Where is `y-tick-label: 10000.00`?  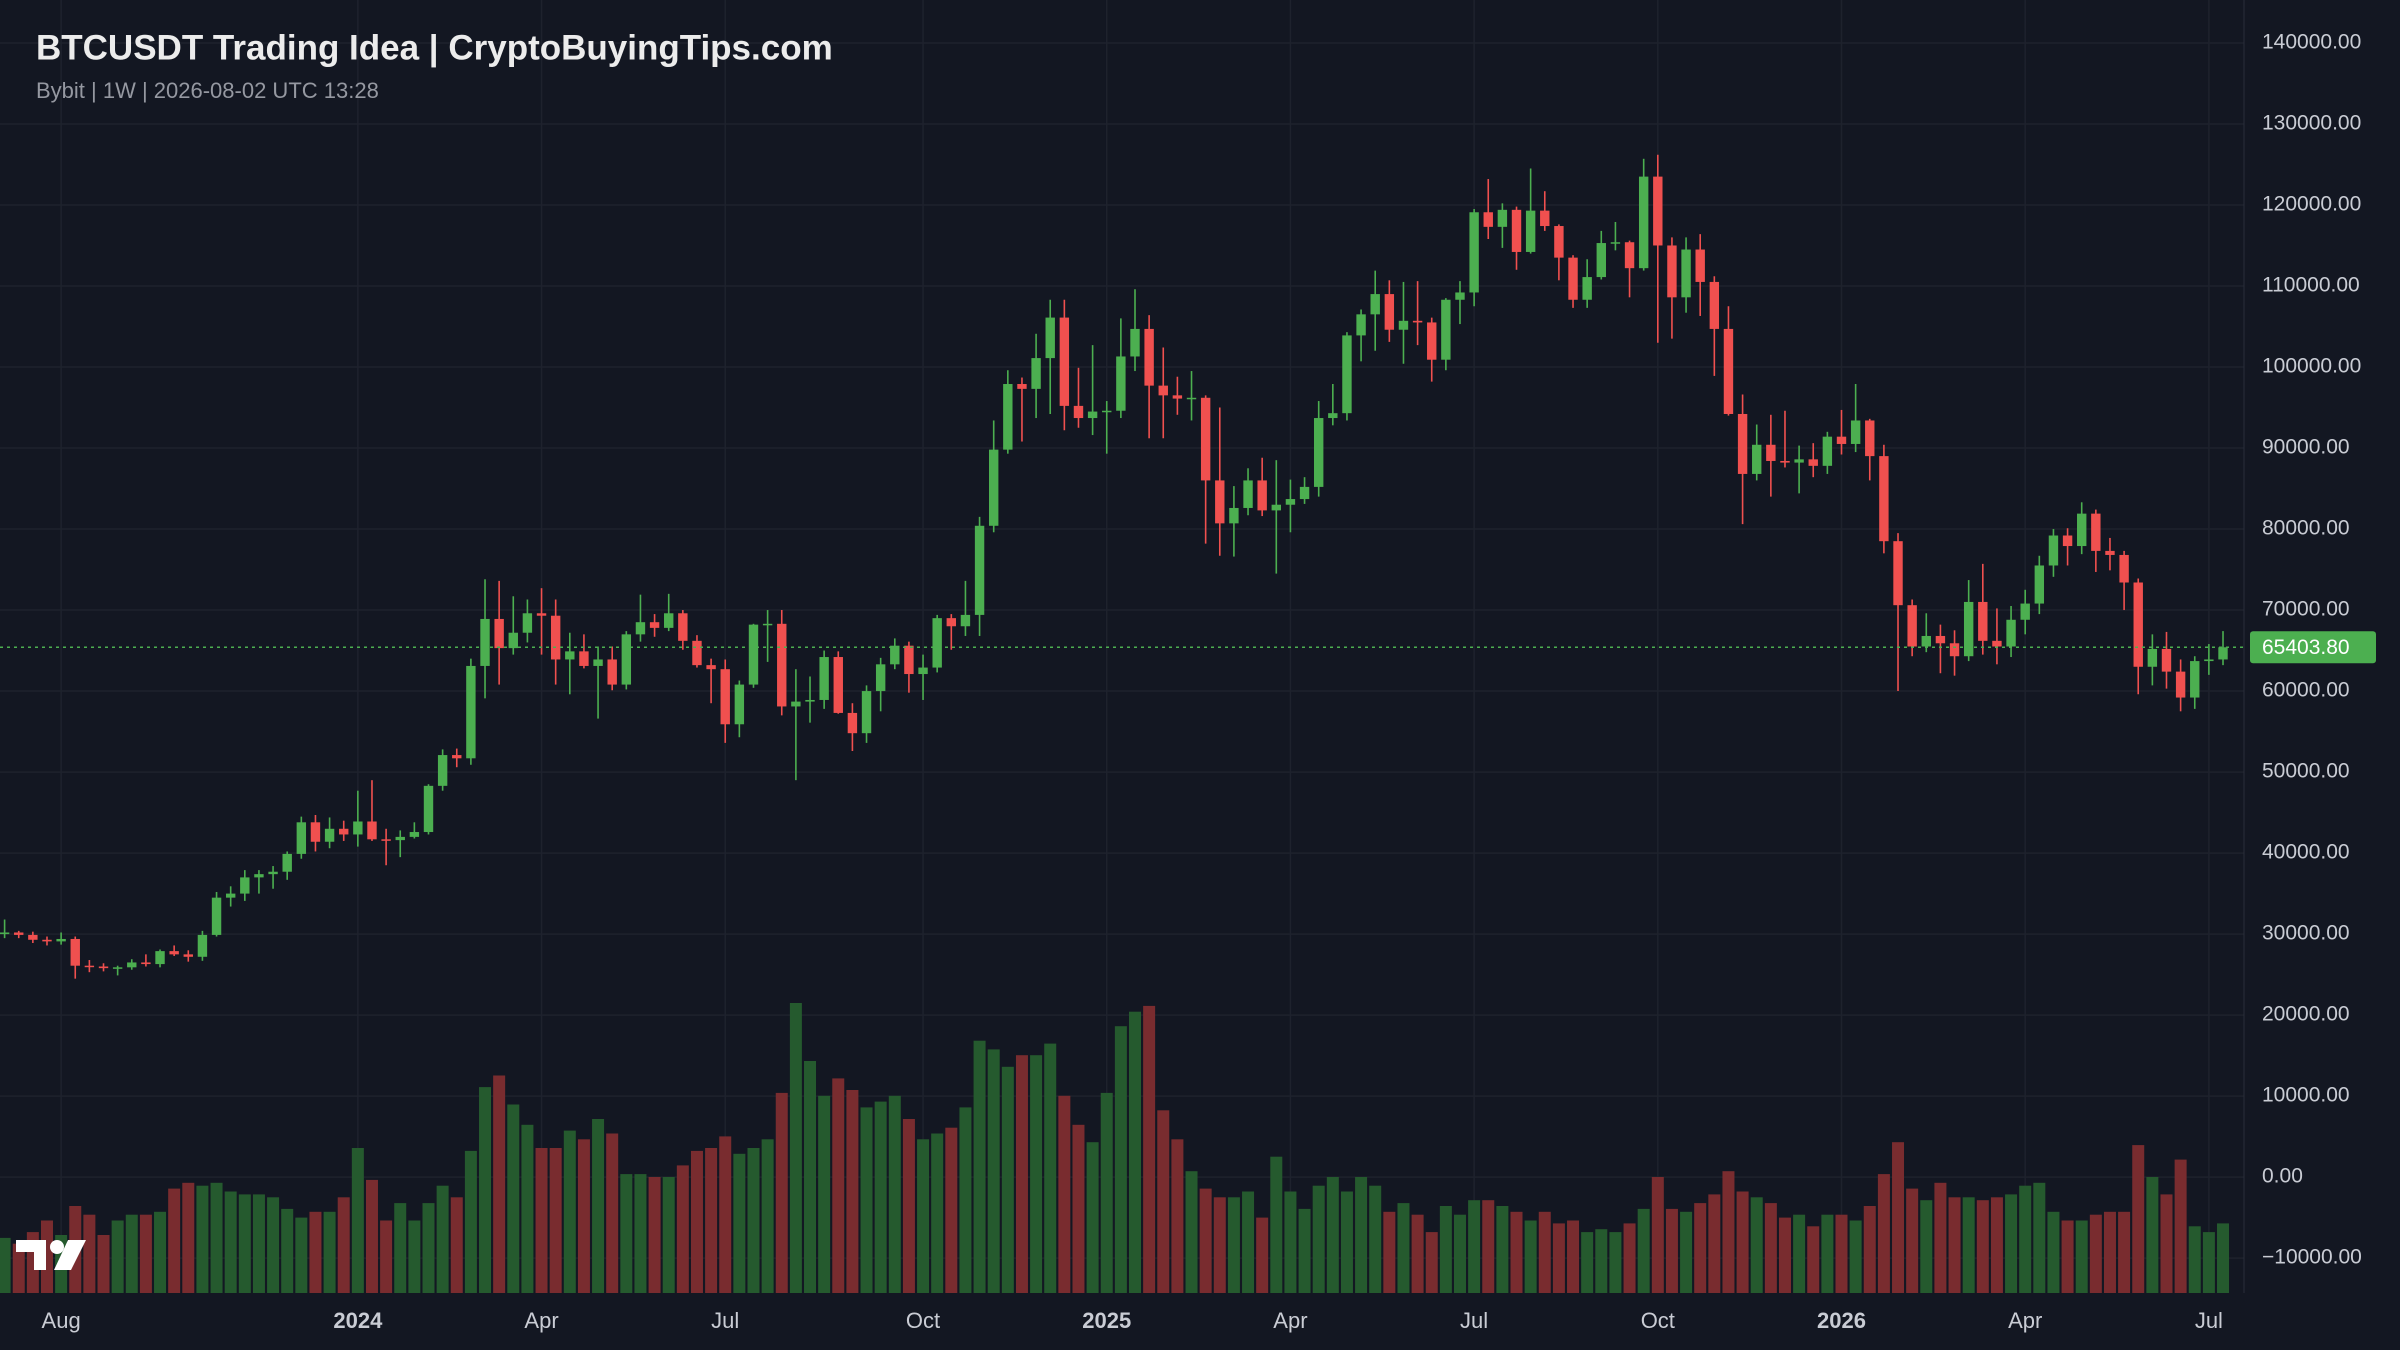
y-tick-label: 10000.00 is located at coordinates (2306, 1095).